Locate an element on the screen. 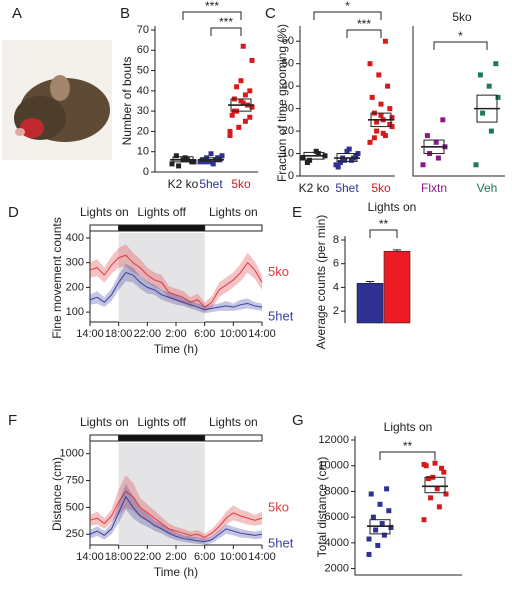 The width and height of the screenshot is (512, 602). dark-shading is located at coordinates (161, 494).